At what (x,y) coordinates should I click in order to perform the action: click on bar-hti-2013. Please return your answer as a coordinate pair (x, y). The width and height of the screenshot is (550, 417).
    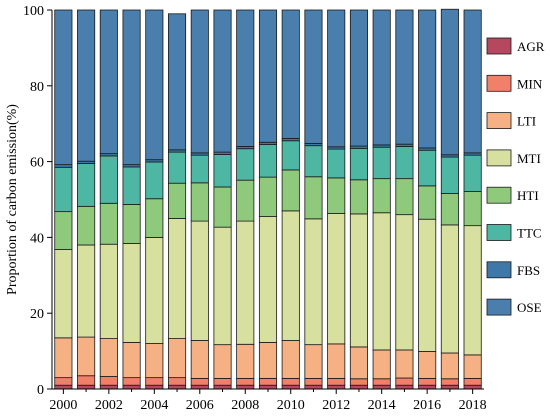
    Looking at the image, I should click on (358, 197).